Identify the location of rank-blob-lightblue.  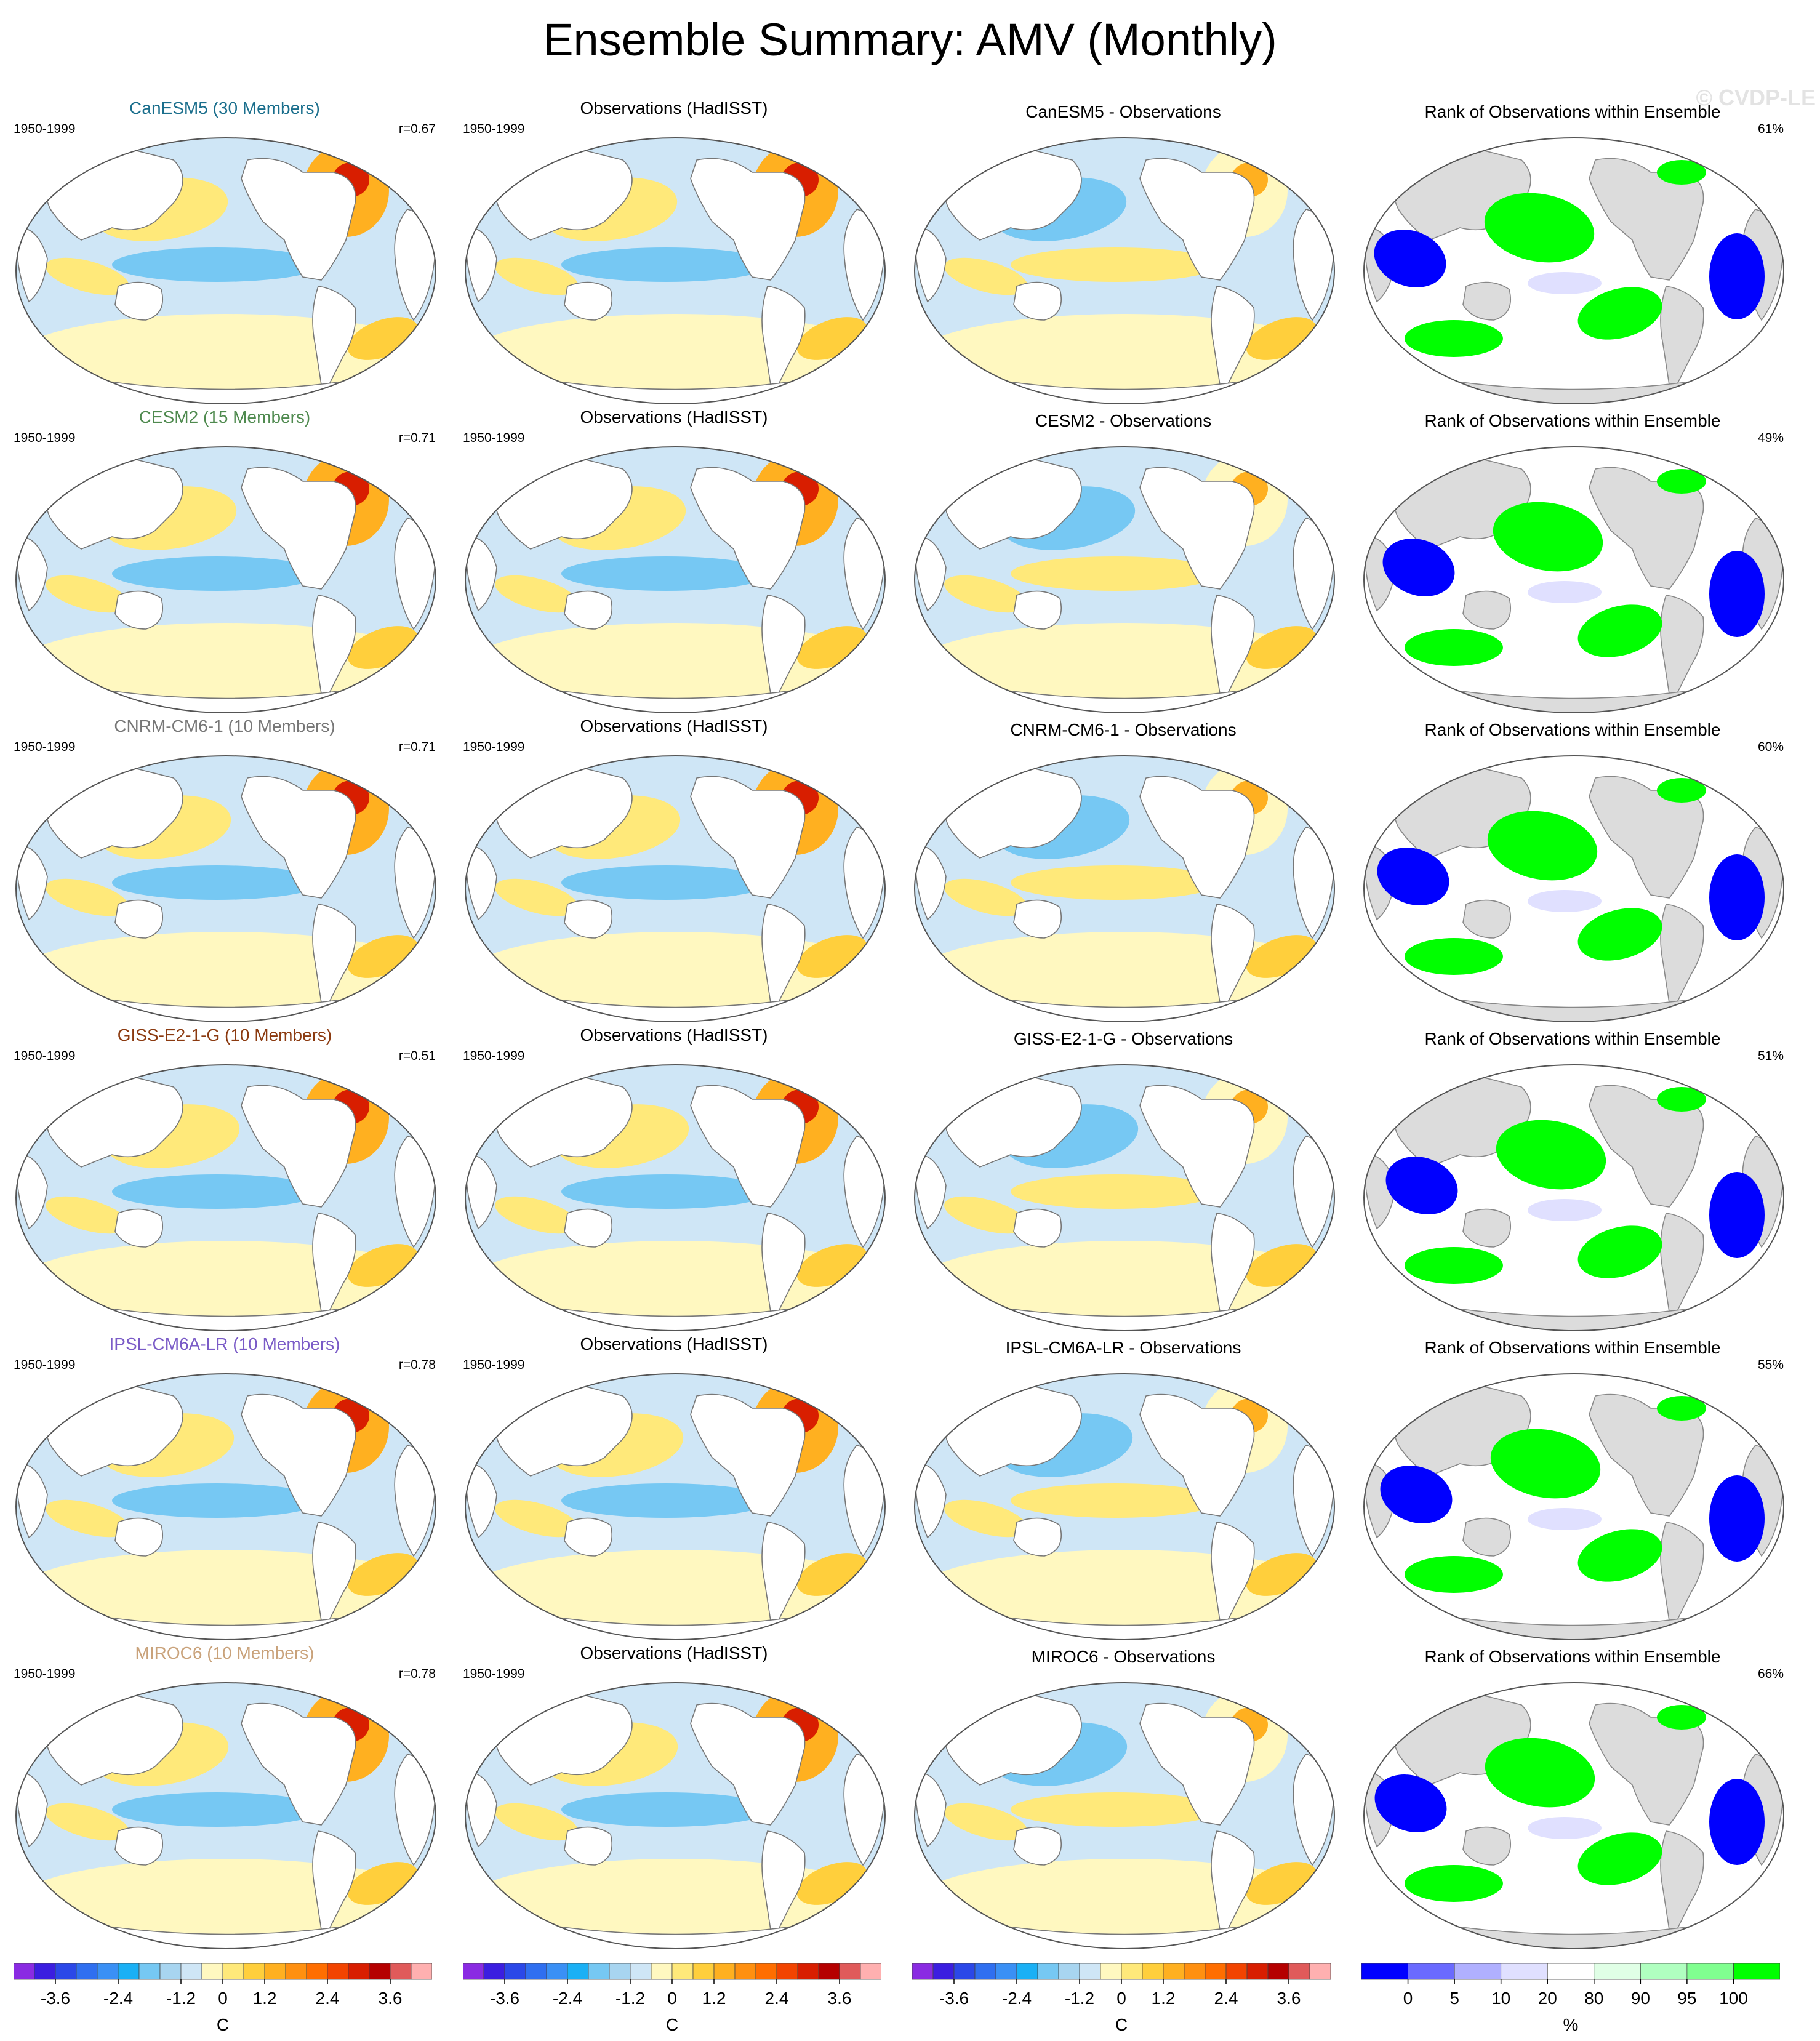
(1565, 283).